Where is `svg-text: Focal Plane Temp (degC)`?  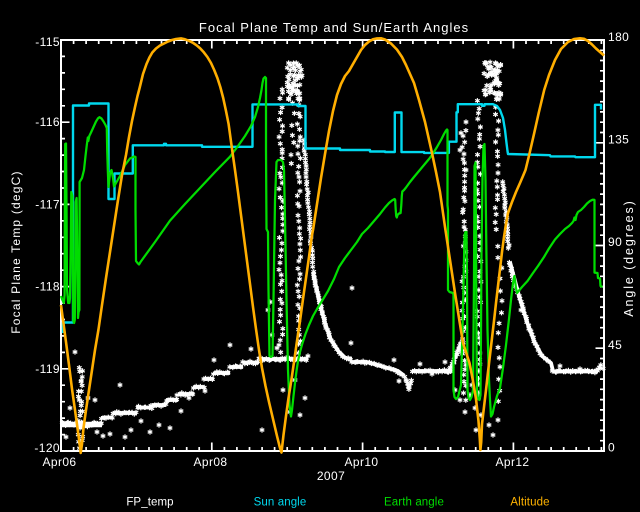 svg-text: Focal Plane Temp (degC) is located at coordinates (16, 251).